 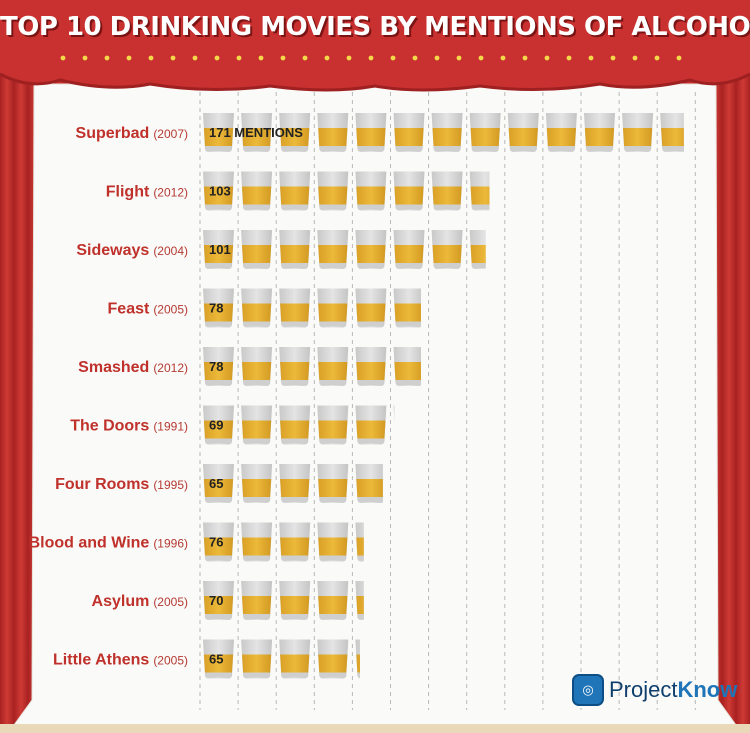 What do you see at coordinates (375, 45) in the screenshot?
I see `curtain-valance` at bounding box center [375, 45].